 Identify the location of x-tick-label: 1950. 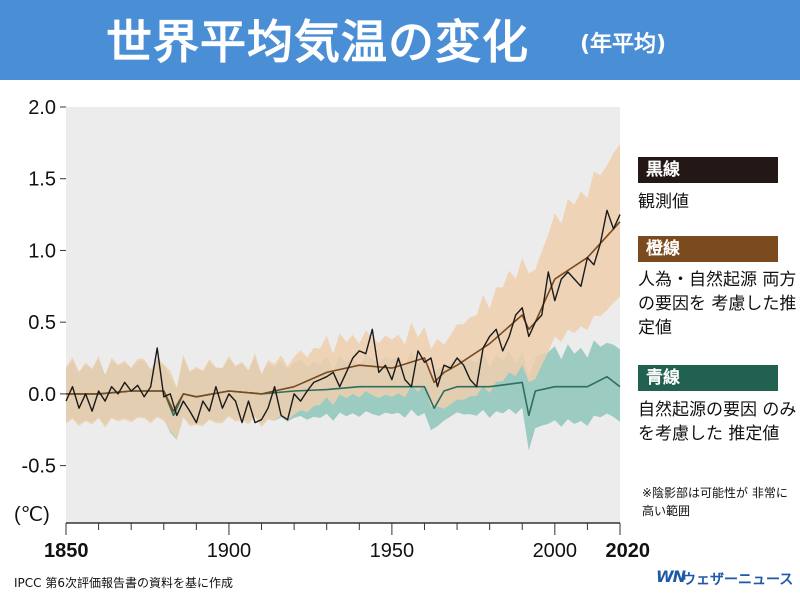
(392, 551).